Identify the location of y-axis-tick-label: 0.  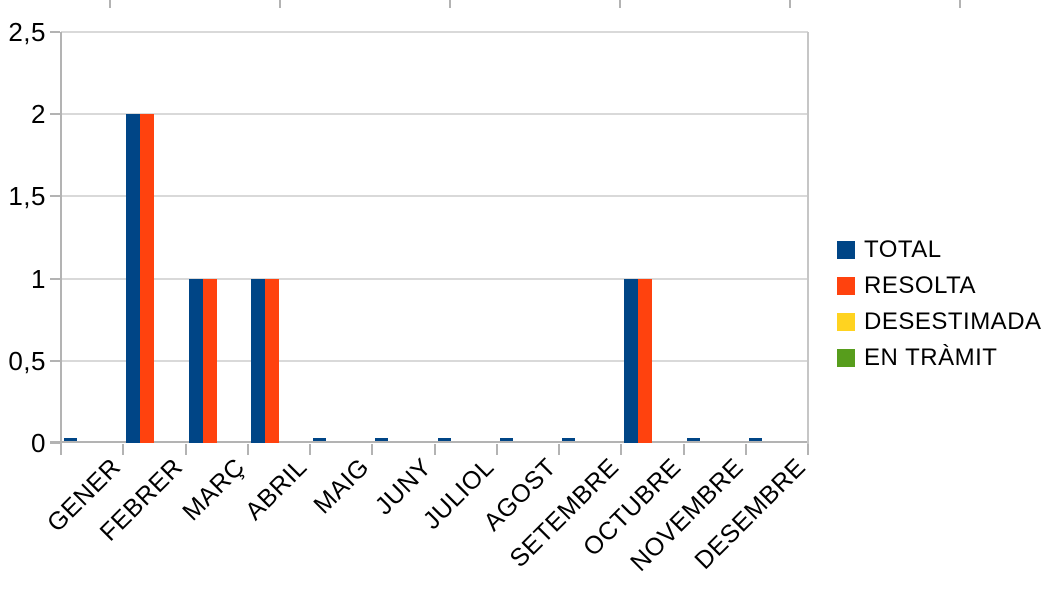
(38, 443).